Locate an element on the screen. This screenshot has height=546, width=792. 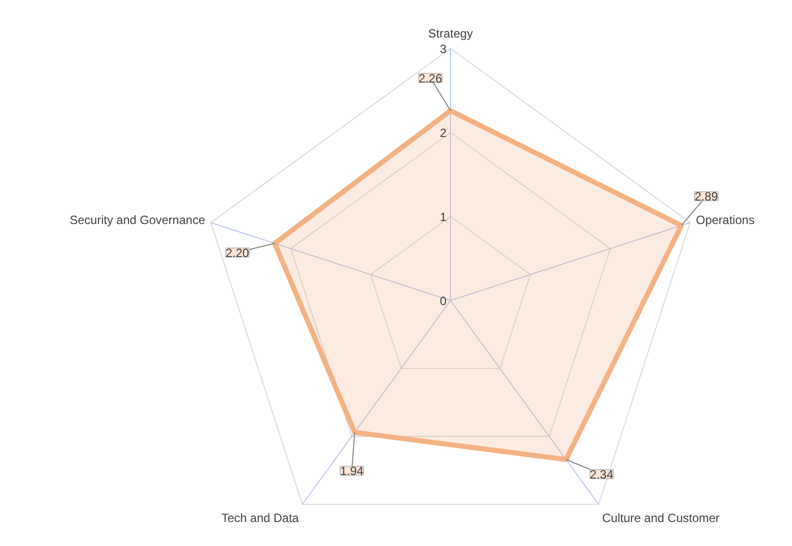
y-tick-label: 2 is located at coordinates (443, 133).